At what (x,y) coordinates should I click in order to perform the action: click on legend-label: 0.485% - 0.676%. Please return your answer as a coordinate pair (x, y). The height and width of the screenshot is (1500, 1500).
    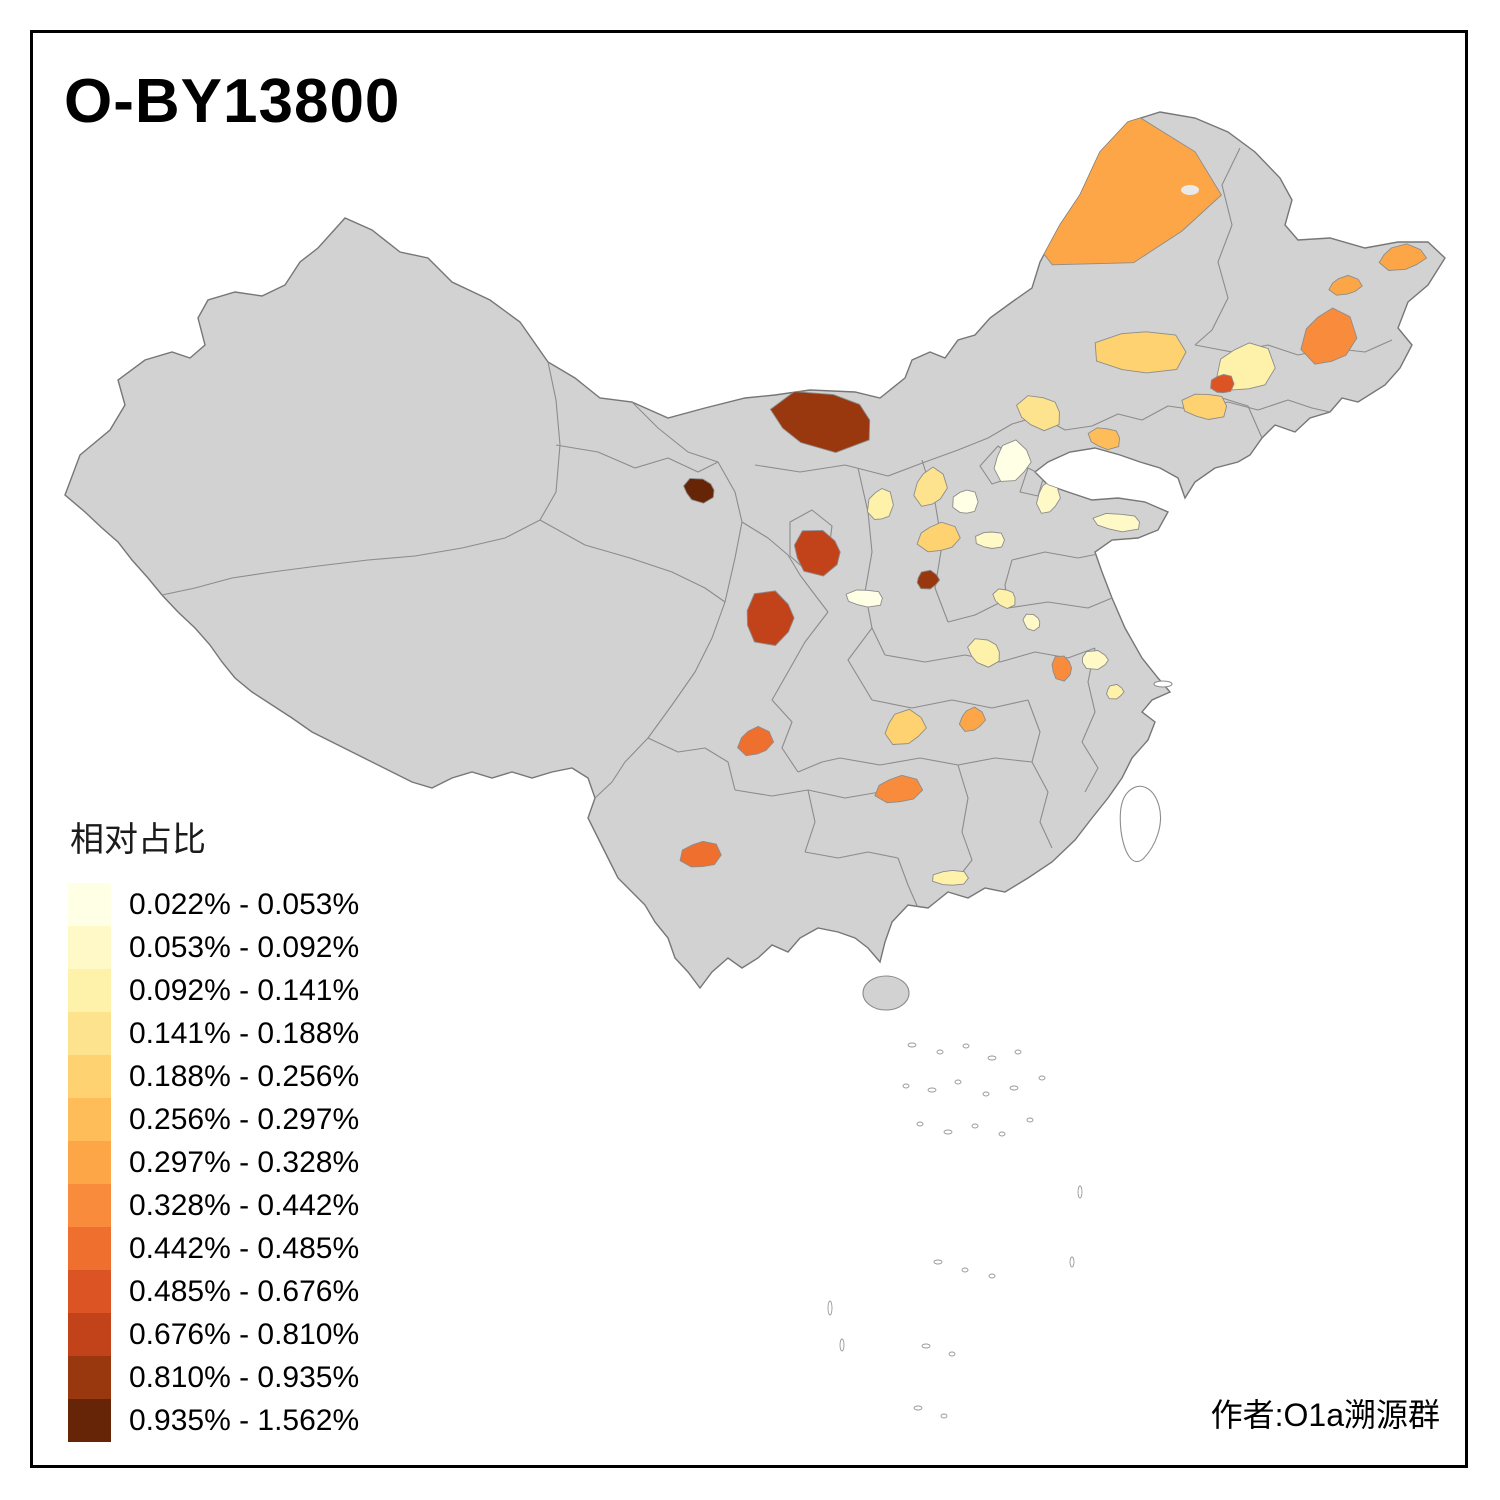
    Looking at the image, I should click on (244, 1291).